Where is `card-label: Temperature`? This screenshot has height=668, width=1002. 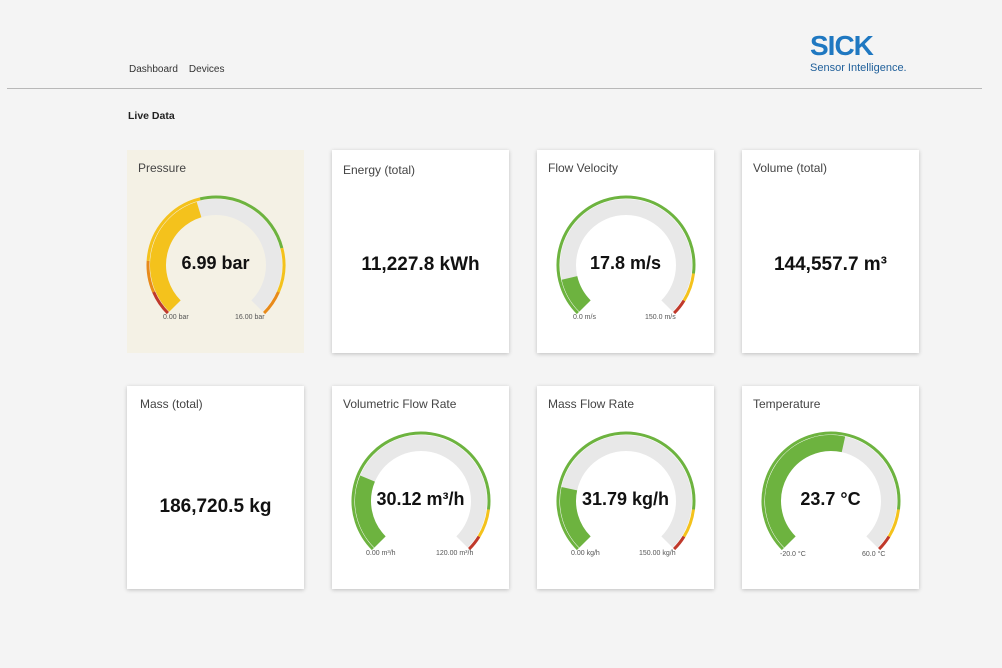
card-label: Temperature is located at coordinates (787, 404).